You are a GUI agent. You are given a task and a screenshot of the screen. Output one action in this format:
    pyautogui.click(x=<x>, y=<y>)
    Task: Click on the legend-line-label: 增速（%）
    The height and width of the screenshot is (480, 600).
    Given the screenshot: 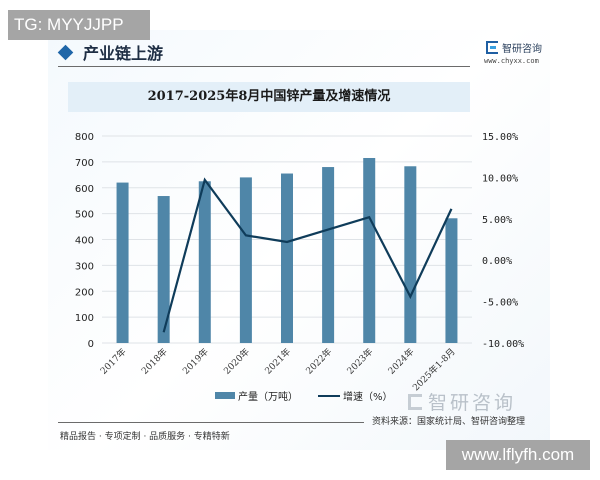 What is the action you would take?
    pyautogui.click(x=368, y=397)
    